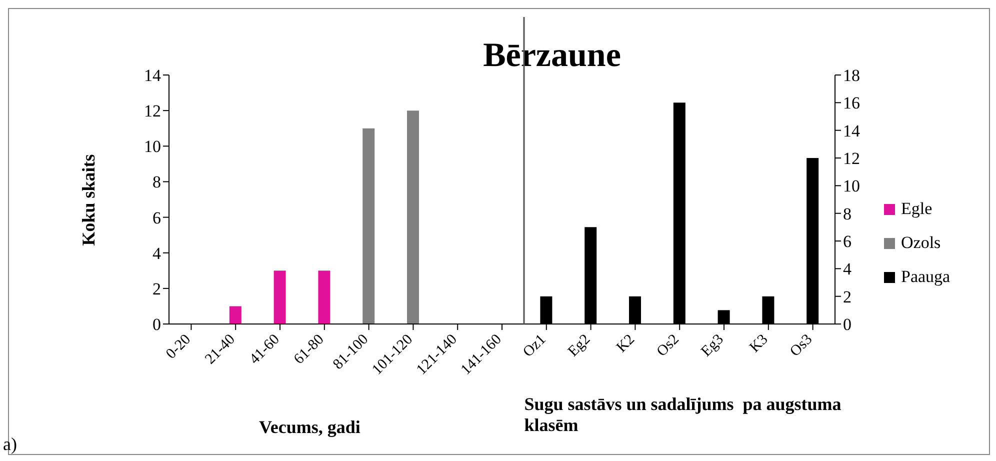 This screenshot has width=996, height=461. I want to click on y-tick-label: 4, so click(157, 253).